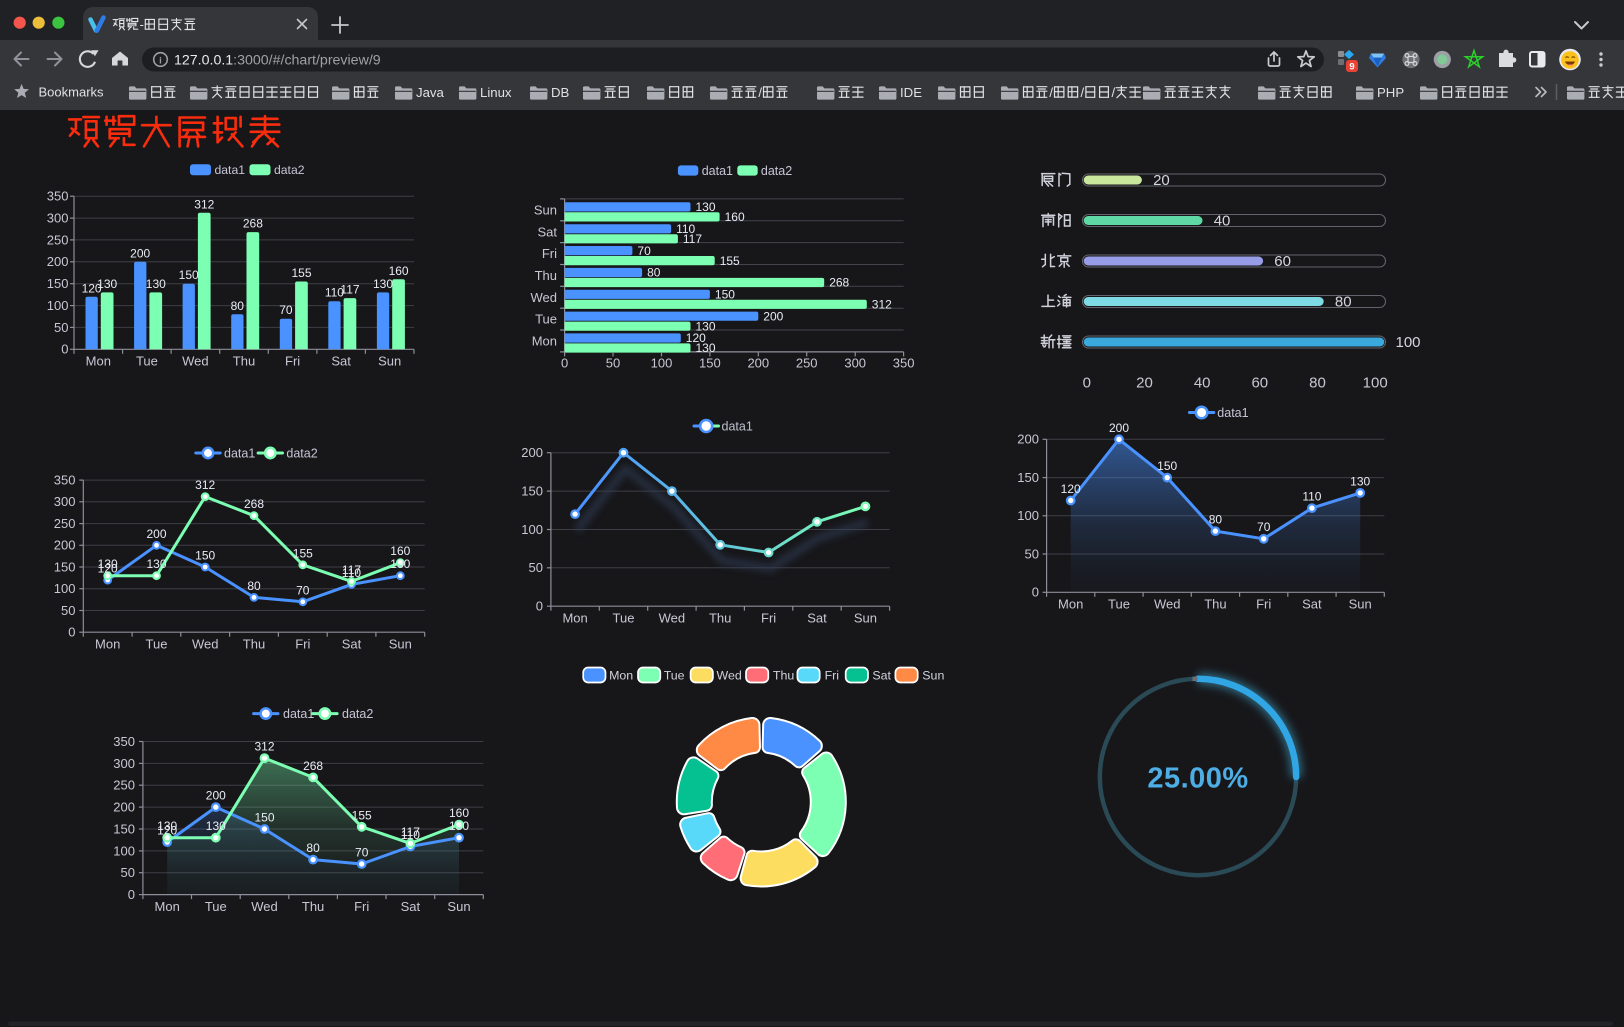 This screenshot has height=1027, width=1624. Describe the element at coordinates (865, 617) in the screenshot. I see `svg-text: Sun` at that location.